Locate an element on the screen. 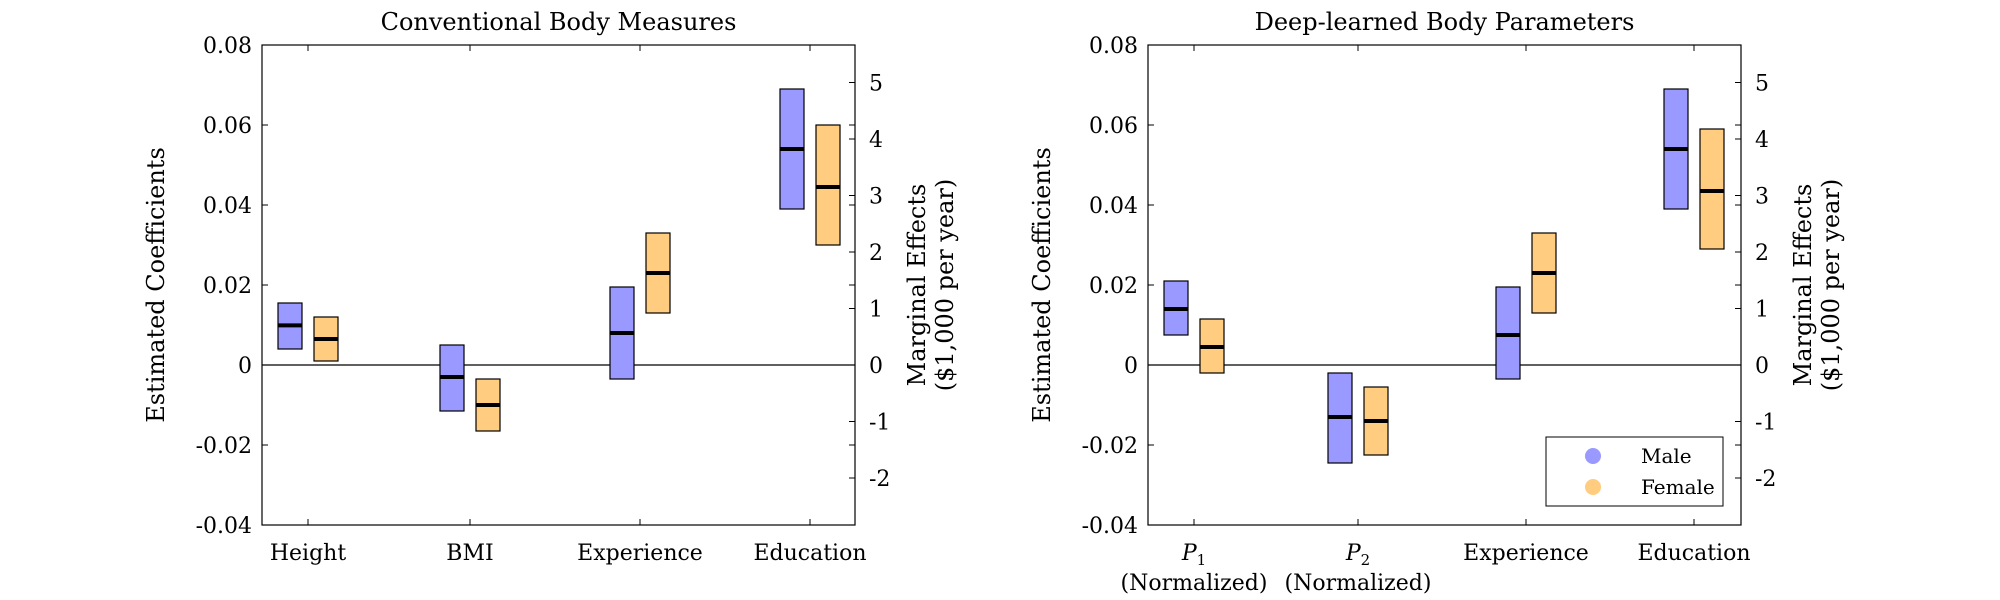 Image resolution: width=2000 pixels, height=600 pixels. legend: Male Female is located at coordinates (1634, 471).